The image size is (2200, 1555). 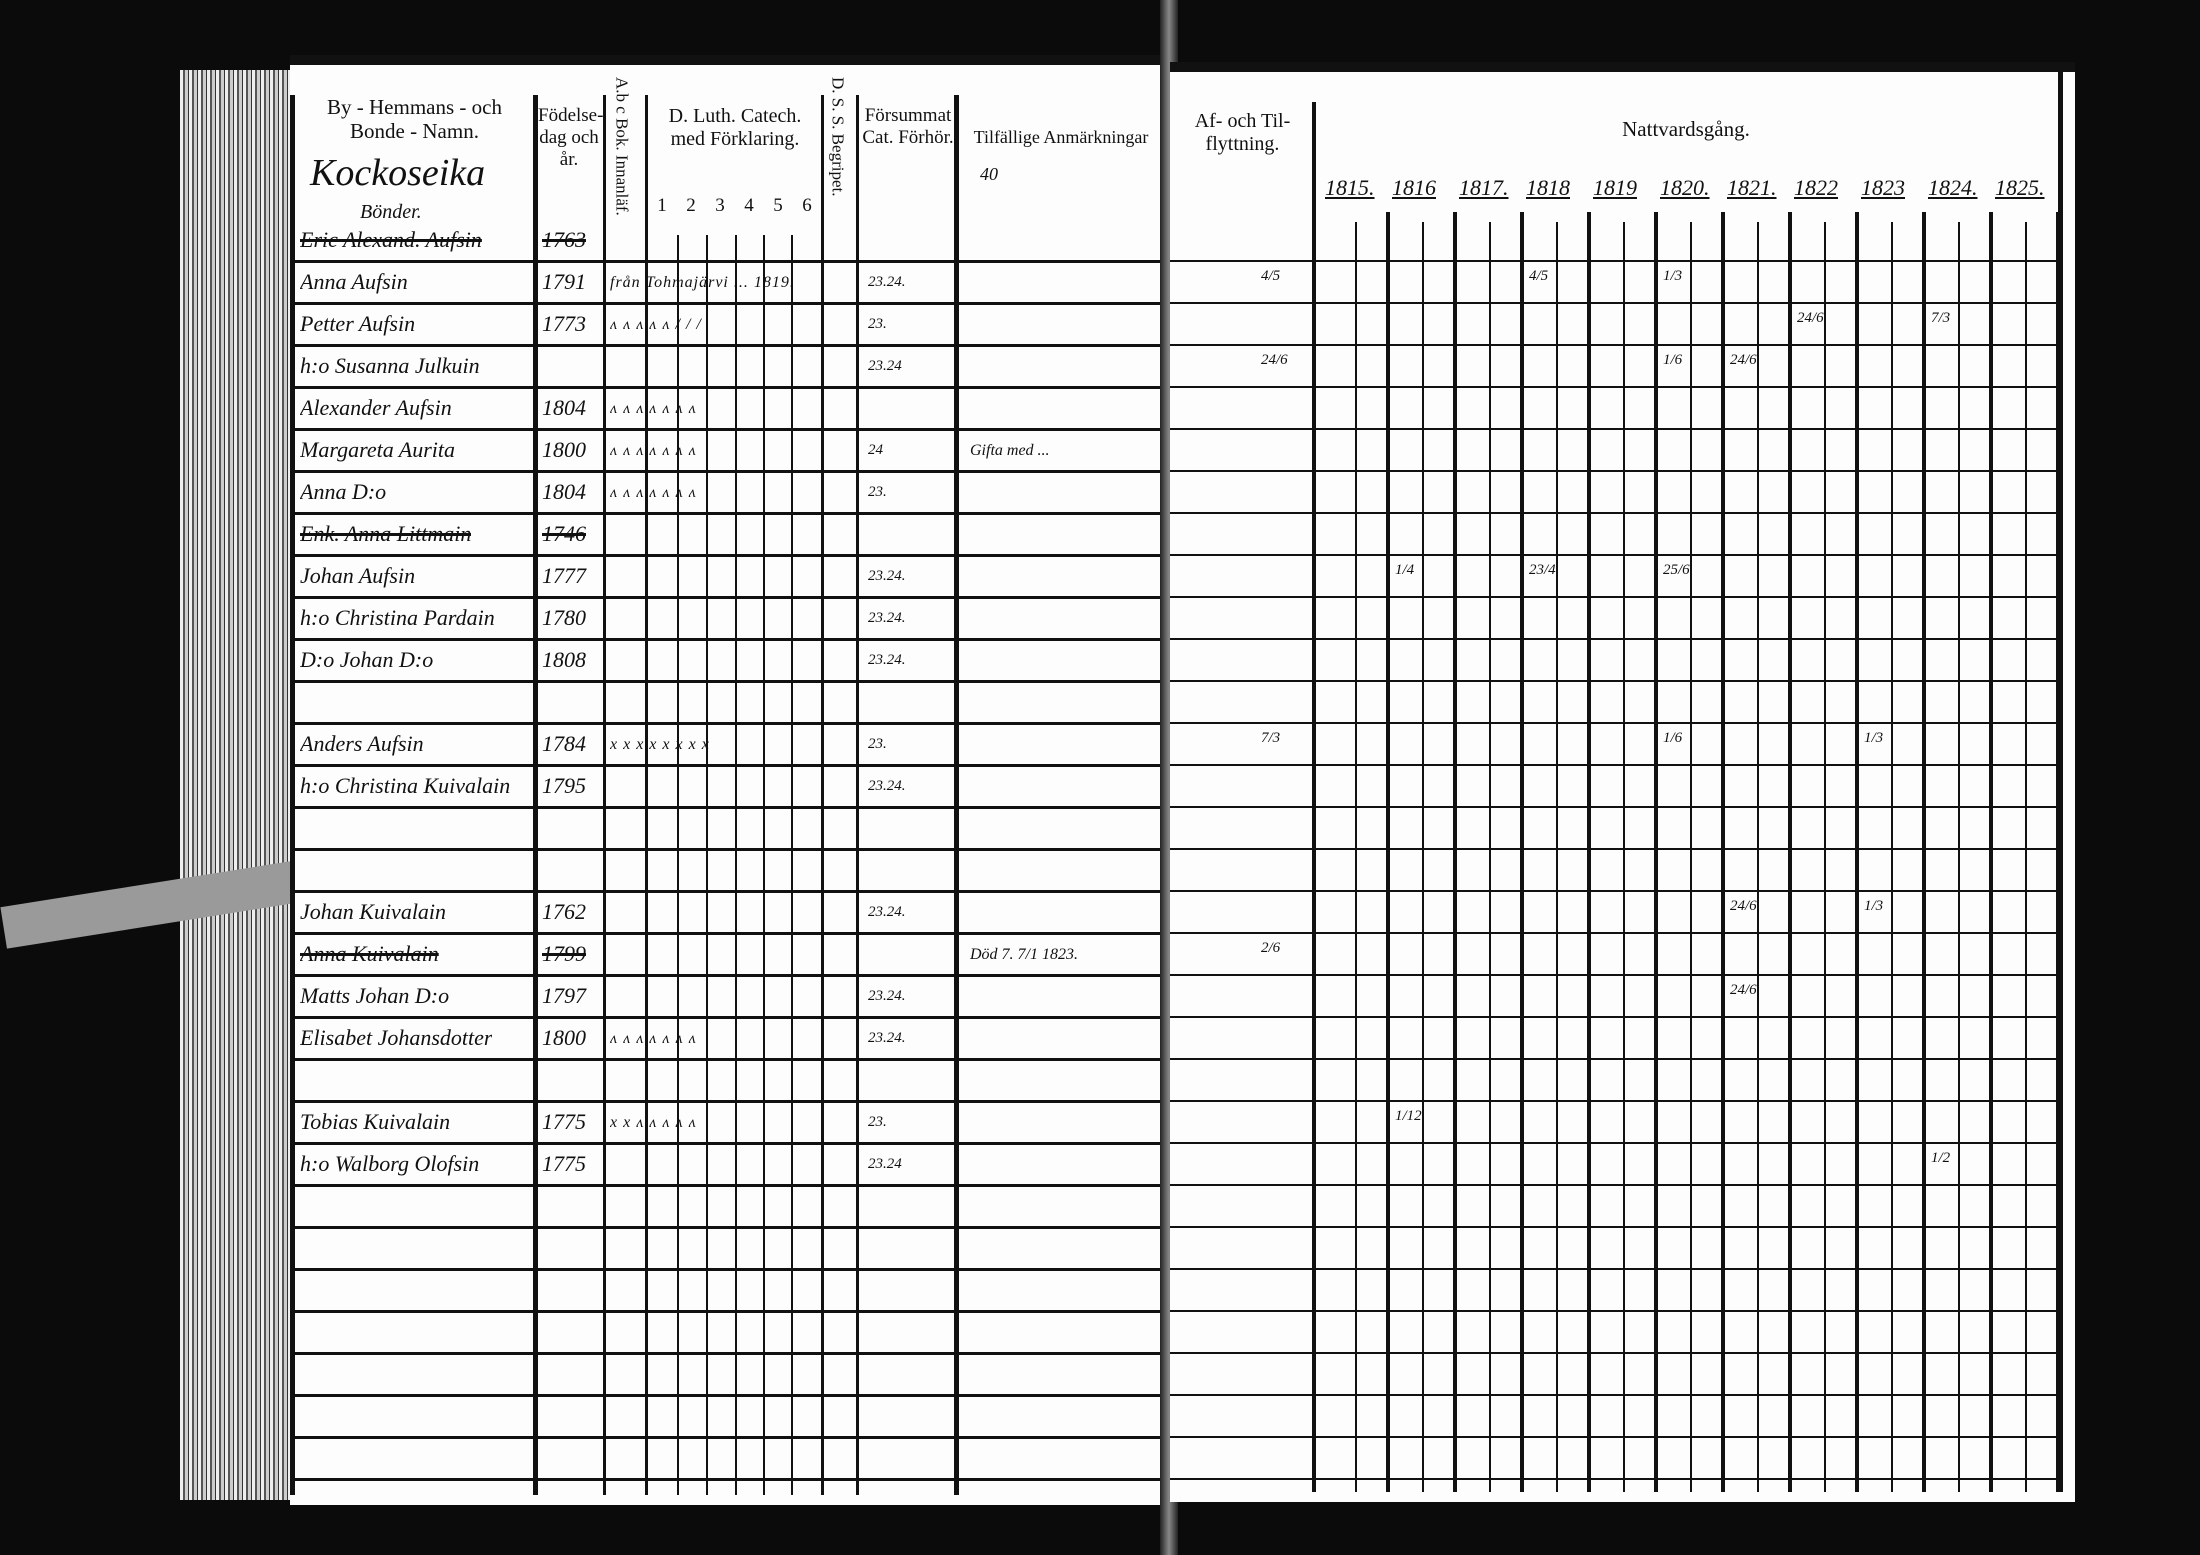 What do you see at coordinates (1350, 187) in the screenshot?
I see `year-heading: 1815.` at bounding box center [1350, 187].